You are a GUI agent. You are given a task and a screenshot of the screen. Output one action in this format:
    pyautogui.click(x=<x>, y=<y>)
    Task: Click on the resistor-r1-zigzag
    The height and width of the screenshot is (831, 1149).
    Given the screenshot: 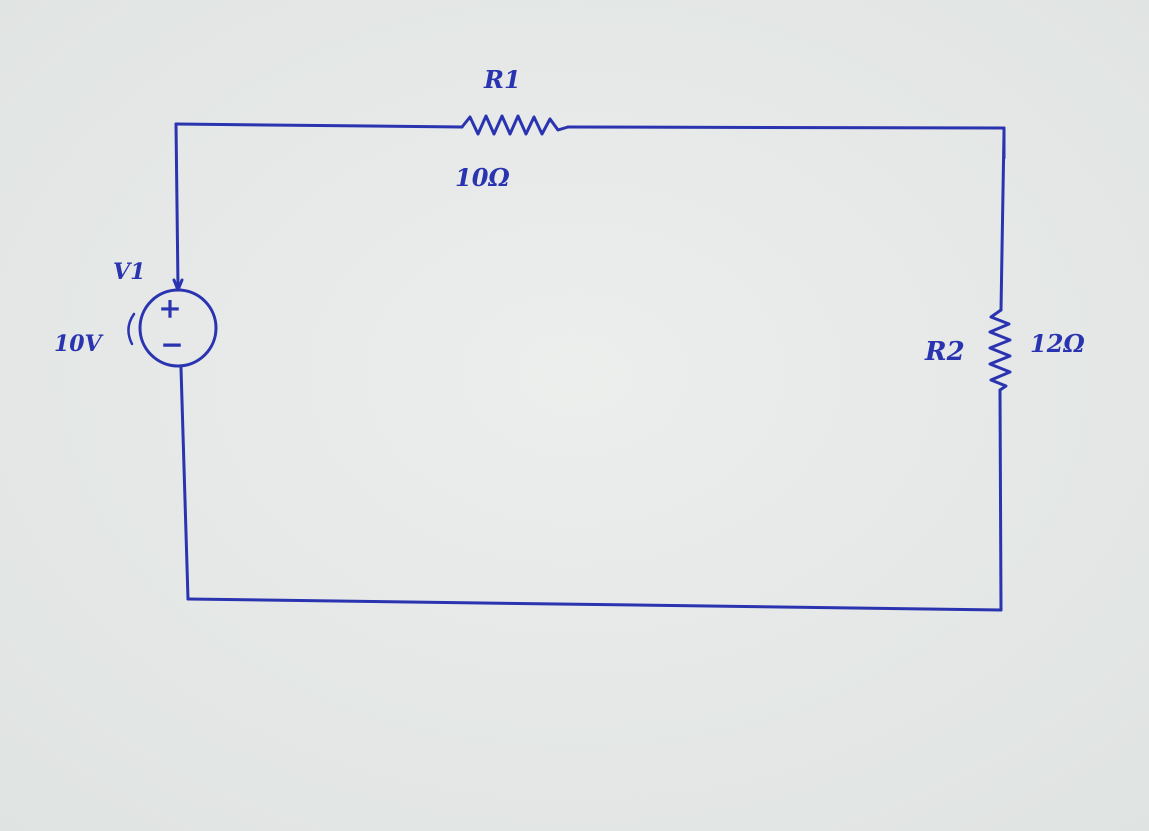 What is the action you would take?
    pyautogui.click(x=515, y=125)
    